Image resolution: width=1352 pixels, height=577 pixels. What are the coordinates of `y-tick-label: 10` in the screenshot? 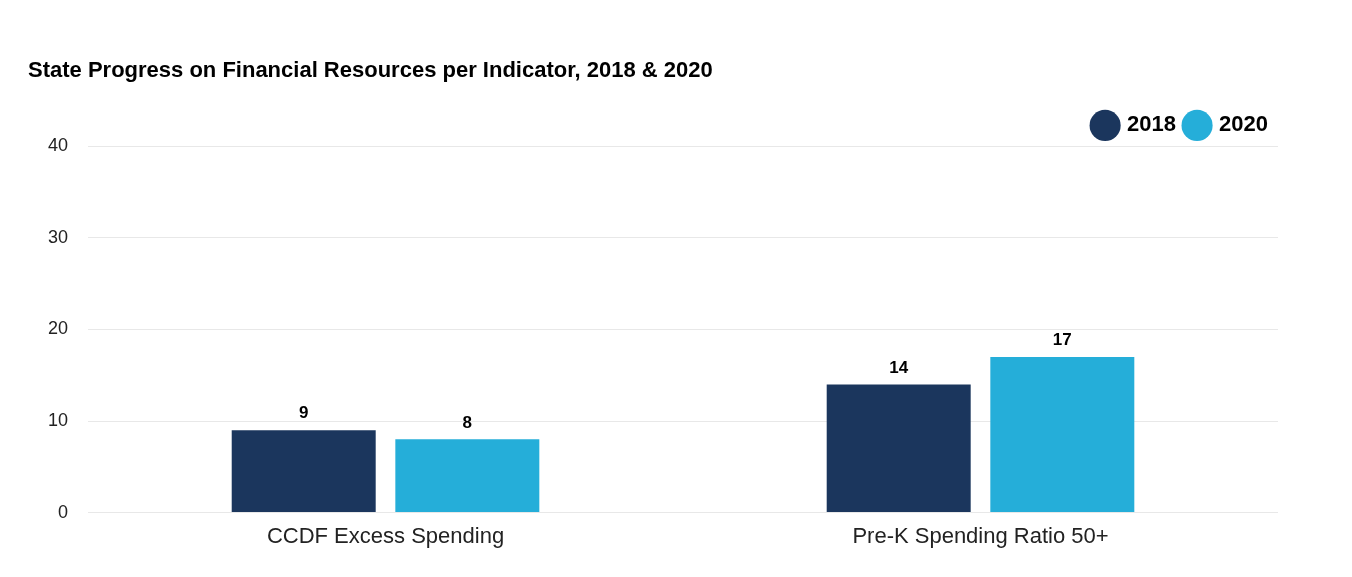 It's located at (58, 420).